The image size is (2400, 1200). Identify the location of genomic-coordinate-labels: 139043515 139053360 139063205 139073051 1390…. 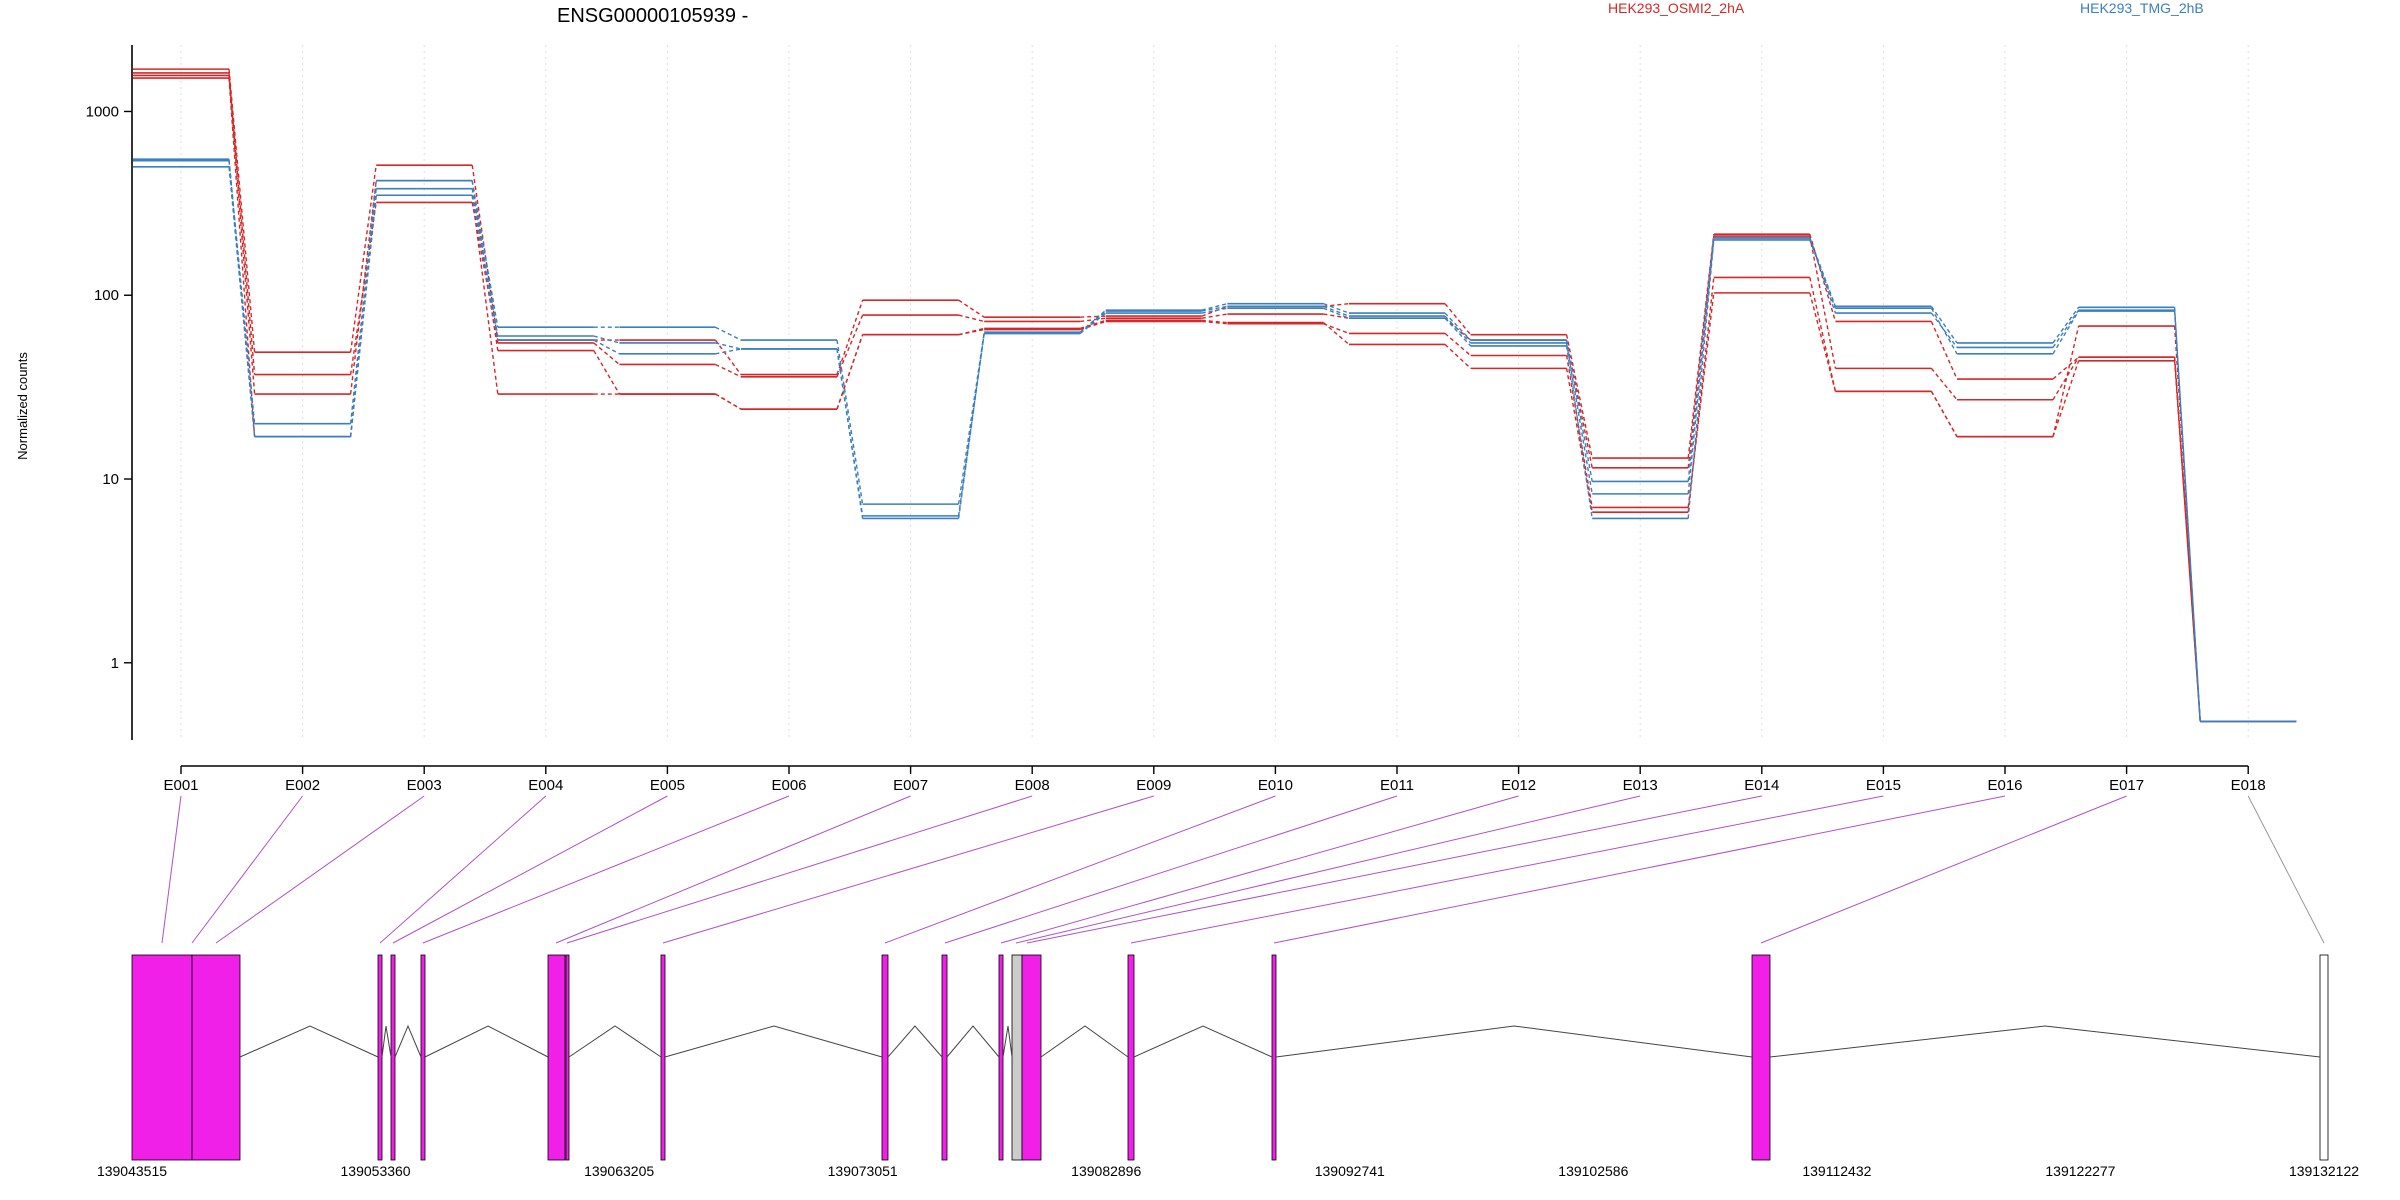
(1228, 1171).